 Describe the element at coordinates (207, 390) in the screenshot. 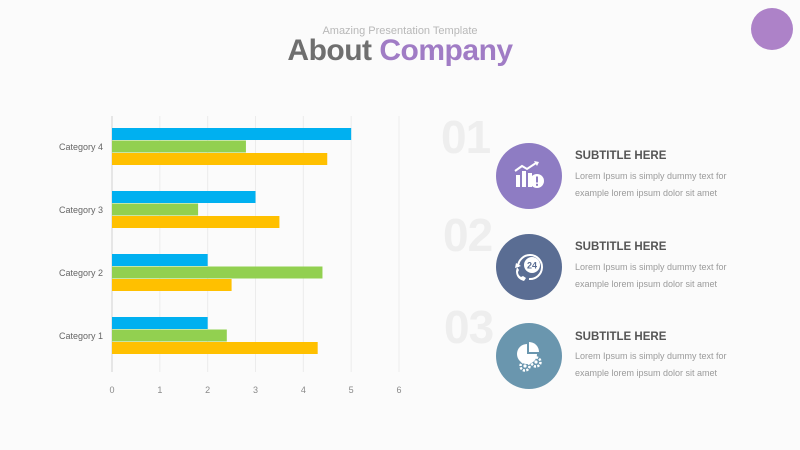

I see `x-tick-label: 2` at that location.